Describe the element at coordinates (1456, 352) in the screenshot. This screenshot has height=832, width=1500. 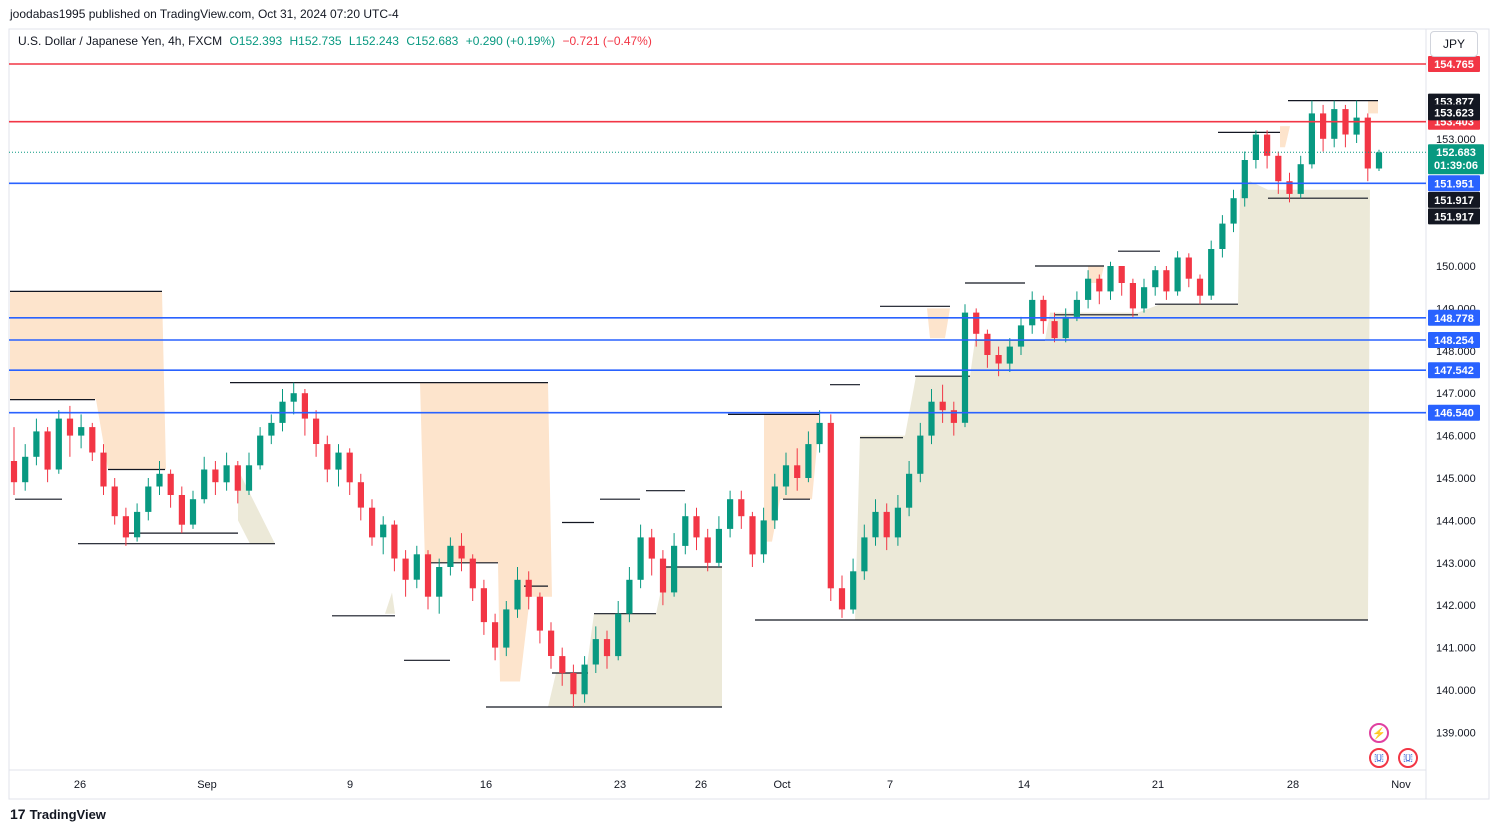
I see `price-tick-9: 148.000` at that location.